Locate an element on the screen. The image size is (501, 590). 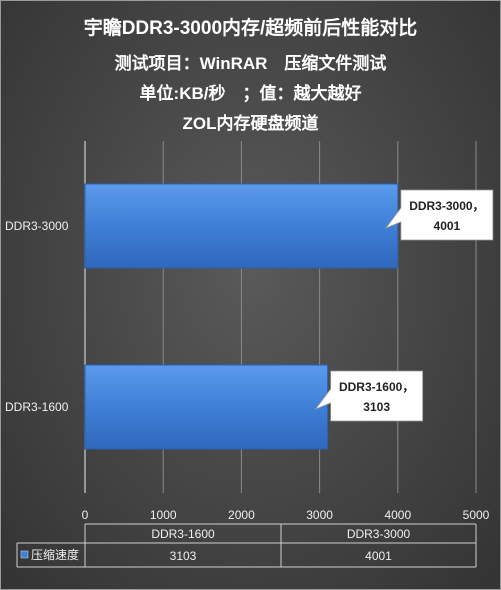
x-tick-label: 5000 is located at coordinates (476, 515).